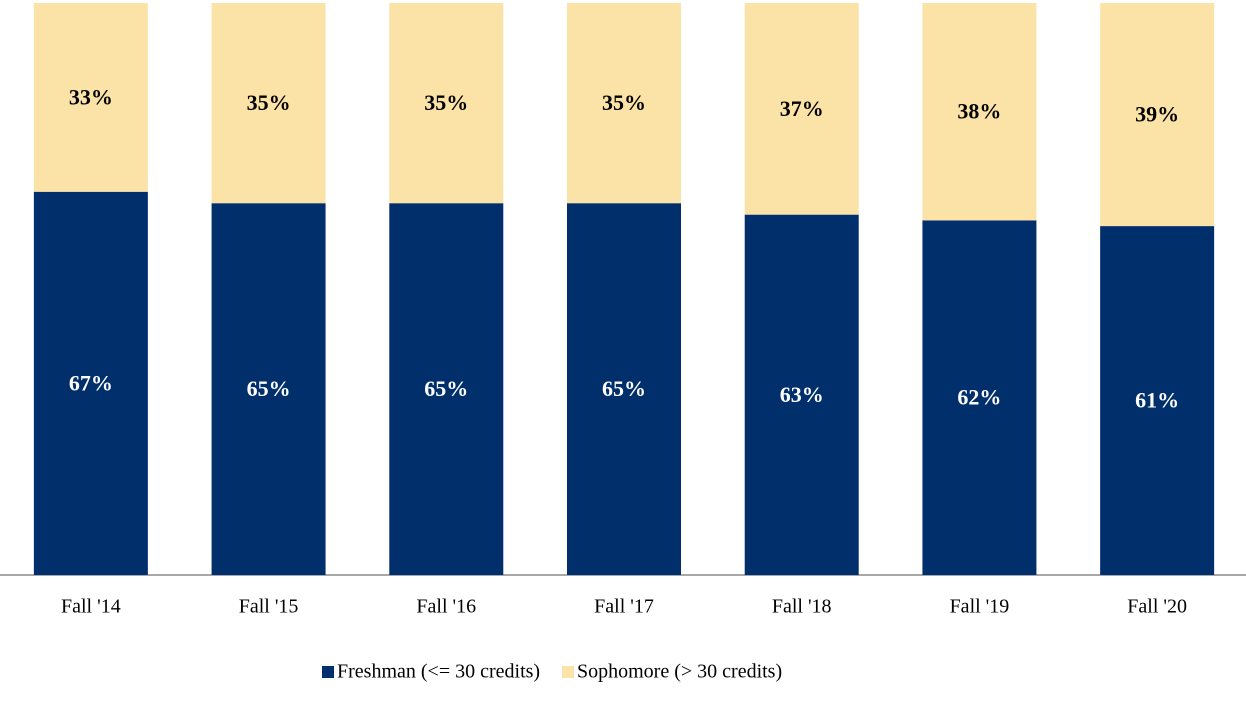 This screenshot has height=719, width=1246. What do you see at coordinates (1157, 607) in the screenshot?
I see `x-tick-label: Fall '20` at bounding box center [1157, 607].